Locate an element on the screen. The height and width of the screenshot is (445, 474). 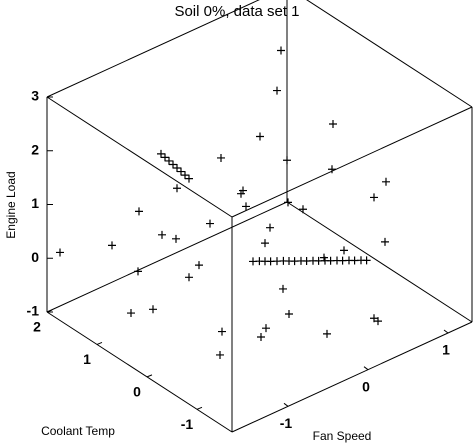
z-axis-label: Engine Load is located at coordinates (11, 204).